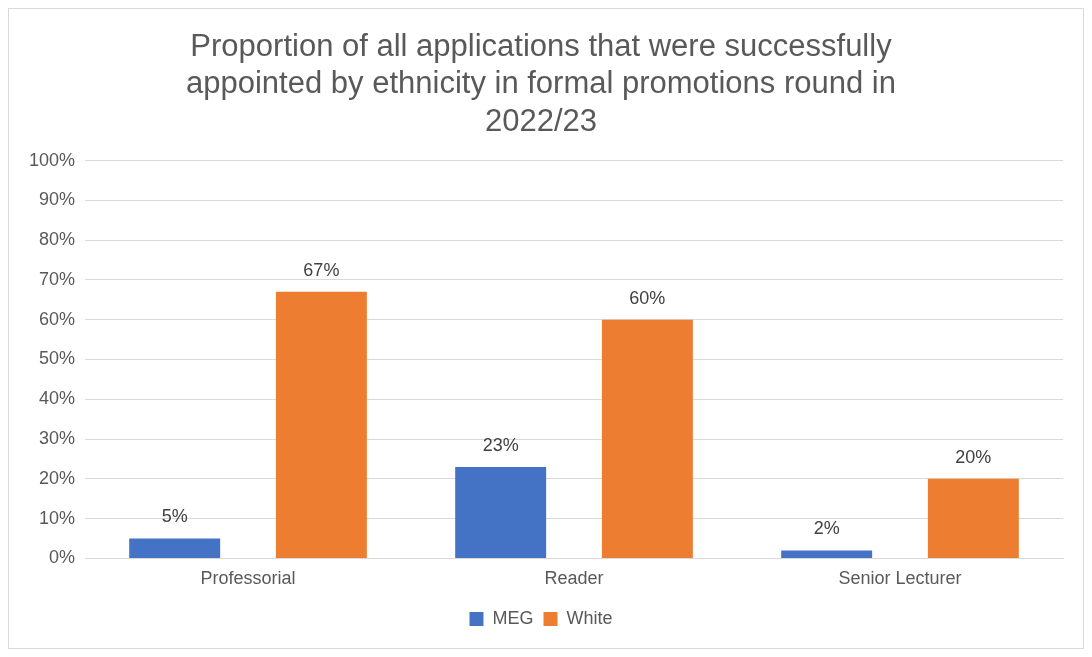  Describe the element at coordinates (57, 398) in the screenshot. I see `y-tick-label: 40%` at that location.